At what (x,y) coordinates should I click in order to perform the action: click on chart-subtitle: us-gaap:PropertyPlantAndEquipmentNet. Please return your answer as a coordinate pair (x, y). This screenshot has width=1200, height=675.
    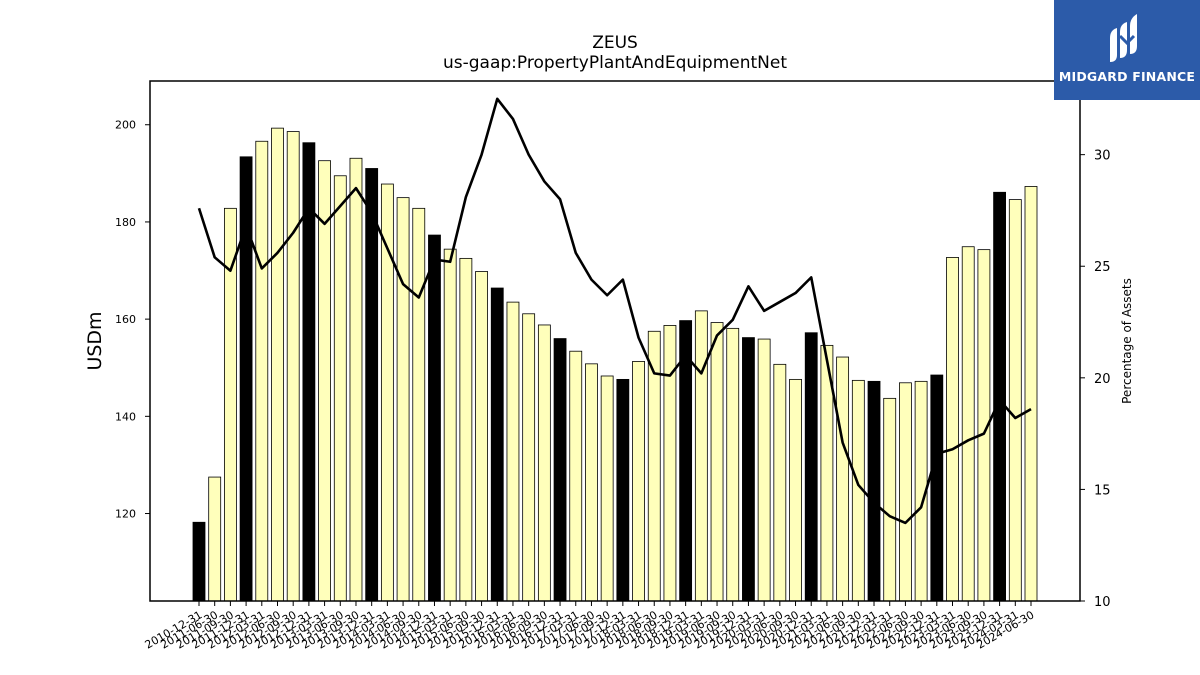
    Looking at the image, I should click on (615, 63).